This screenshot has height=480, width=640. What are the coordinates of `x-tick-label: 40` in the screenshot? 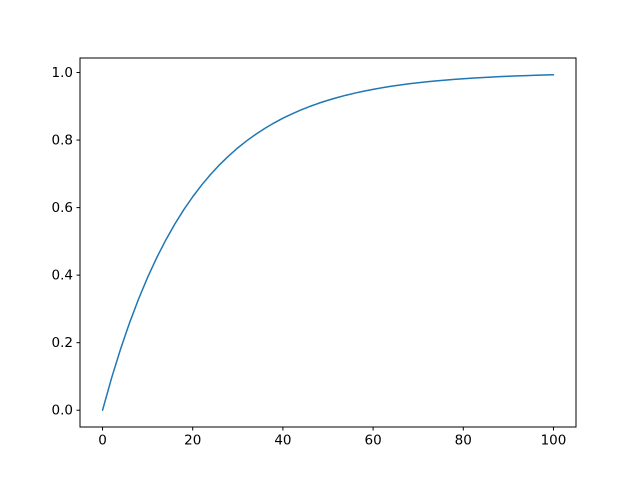 It's located at (282, 441).